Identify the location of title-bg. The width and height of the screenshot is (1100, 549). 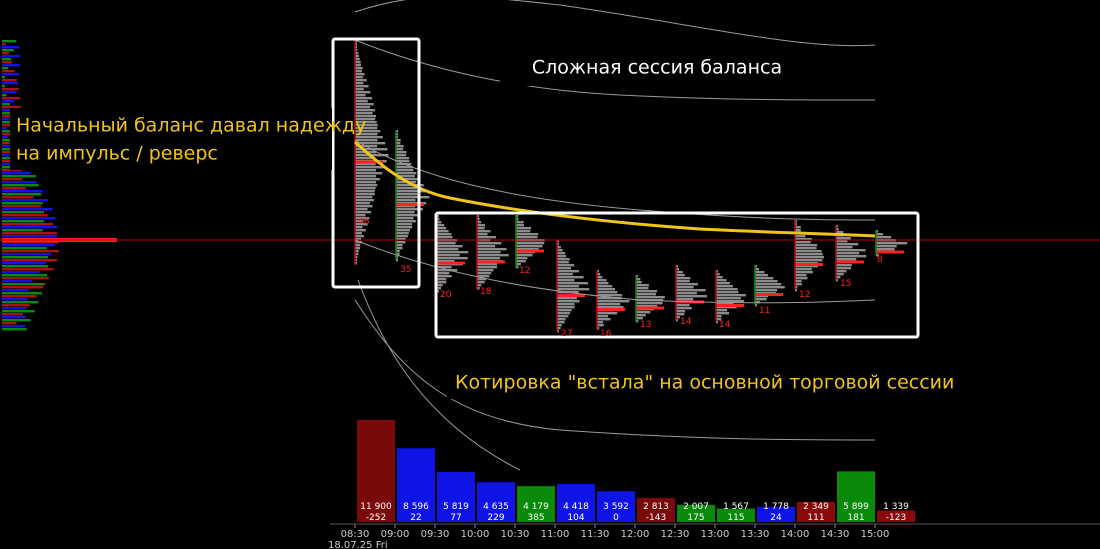
(662, 67).